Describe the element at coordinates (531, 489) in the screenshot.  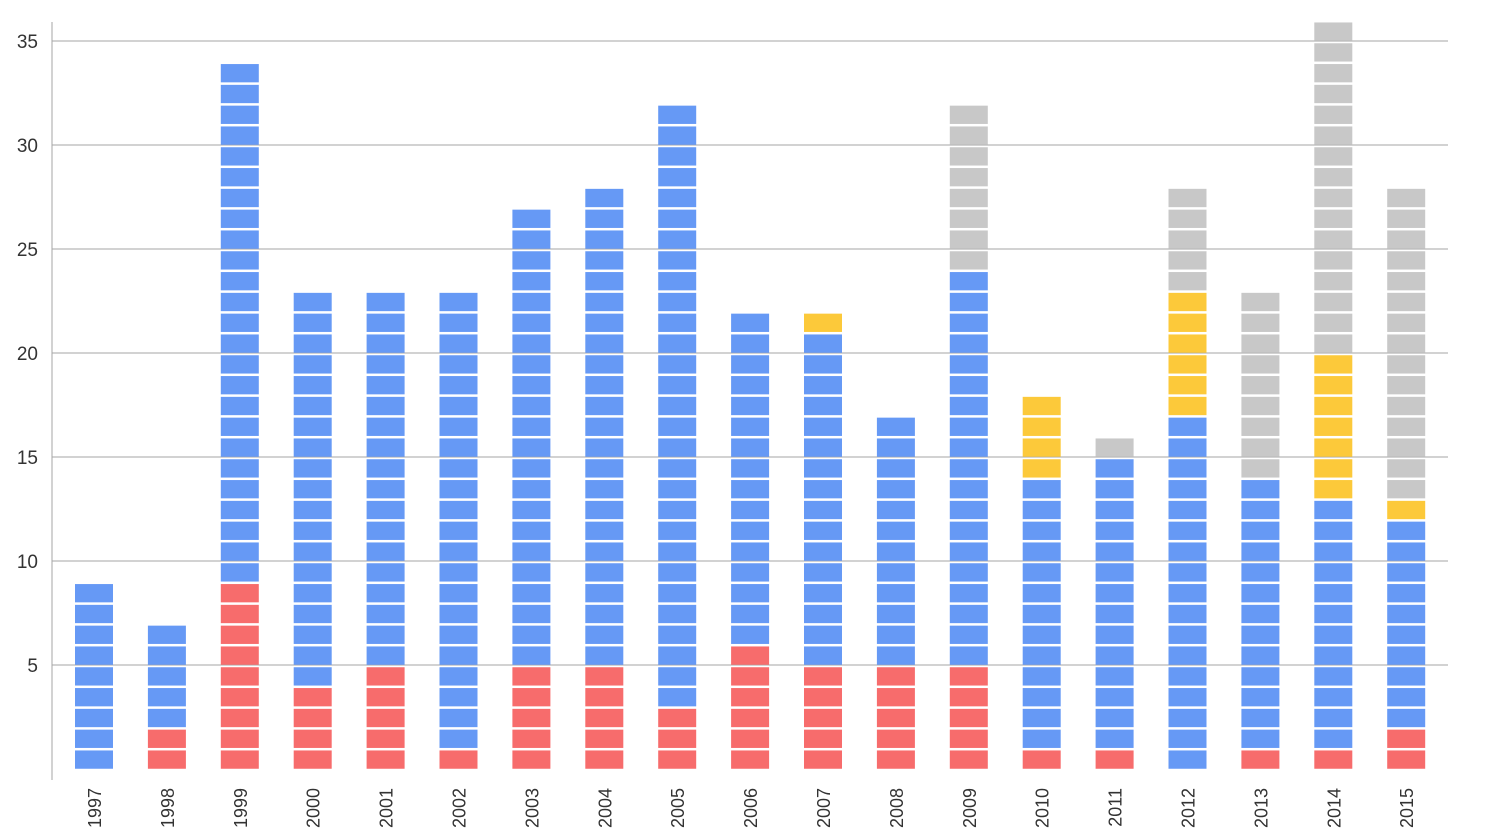
I see `bar-2003` at that location.